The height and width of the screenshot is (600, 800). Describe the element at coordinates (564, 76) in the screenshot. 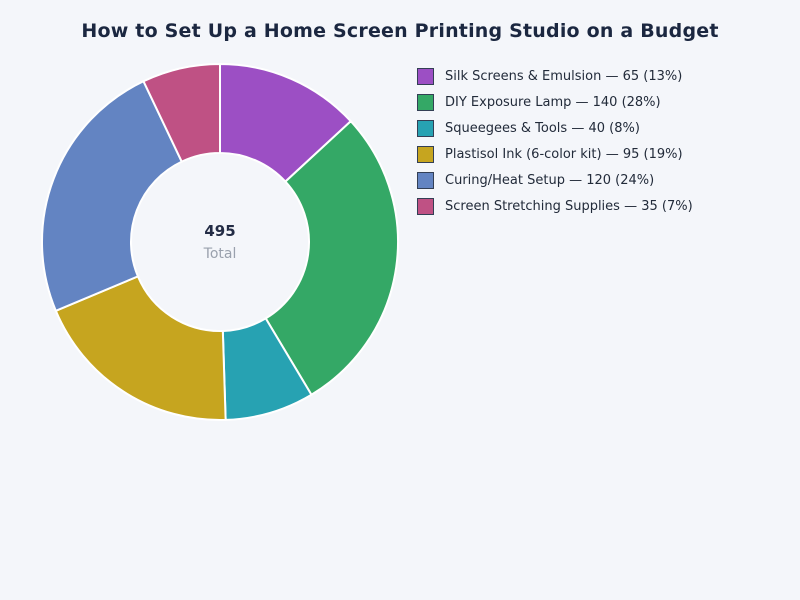

I see `legend-label: Silk Screens & Emulsion — 65 (13%)` at that location.